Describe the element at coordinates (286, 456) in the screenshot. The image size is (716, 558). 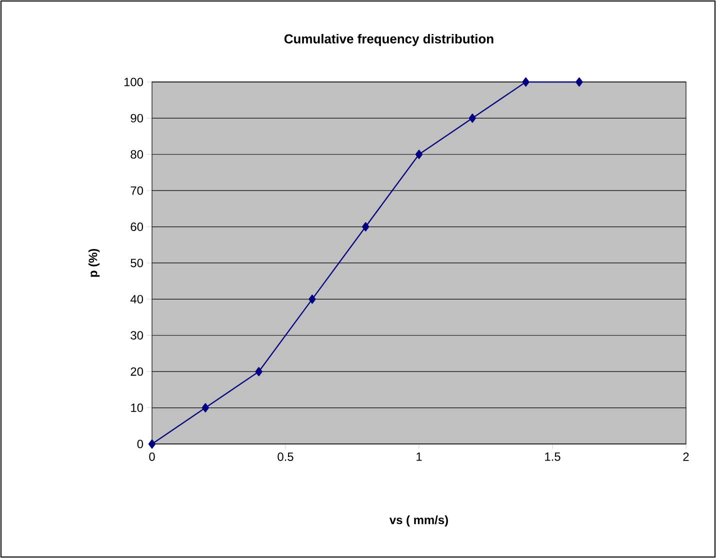
I see `x-tick-label: 0.5` at that location.